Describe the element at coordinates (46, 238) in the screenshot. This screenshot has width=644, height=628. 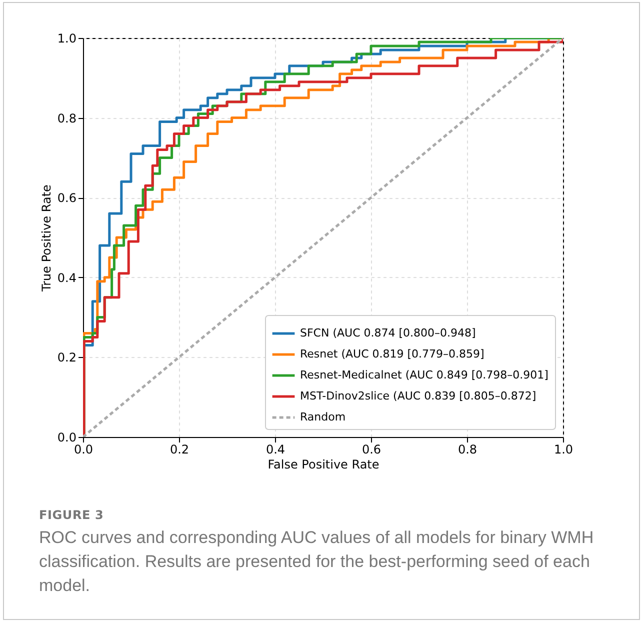
I see `y-axis-title: True Positive Rate` at that location.